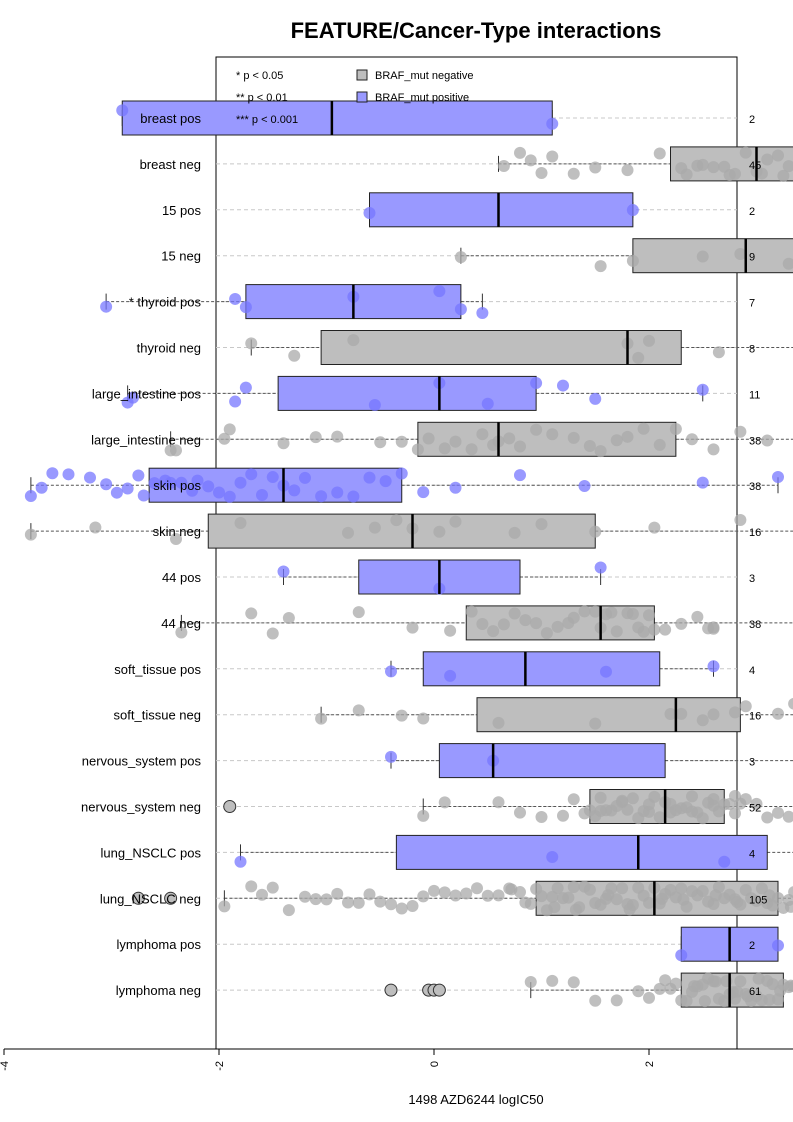 The image size is (793, 1122). I want to click on group-count: 52, so click(755, 809).